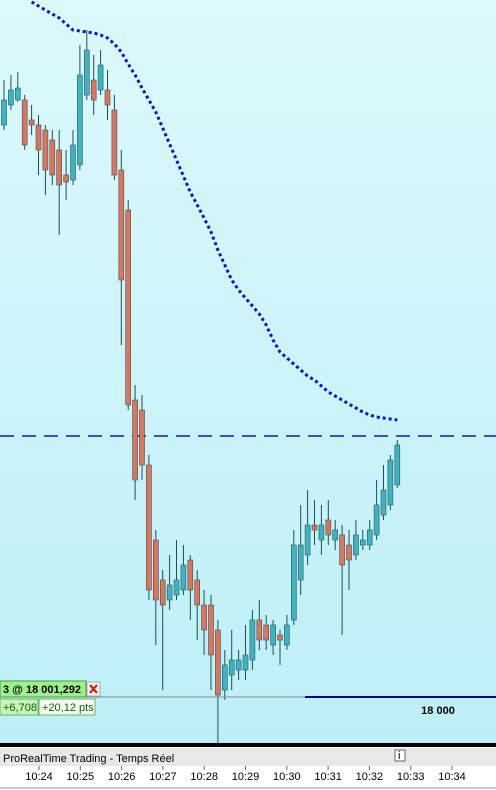  Describe the element at coordinates (246, 777) in the screenshot. I see `x-tick-label: 10:29` at that location.